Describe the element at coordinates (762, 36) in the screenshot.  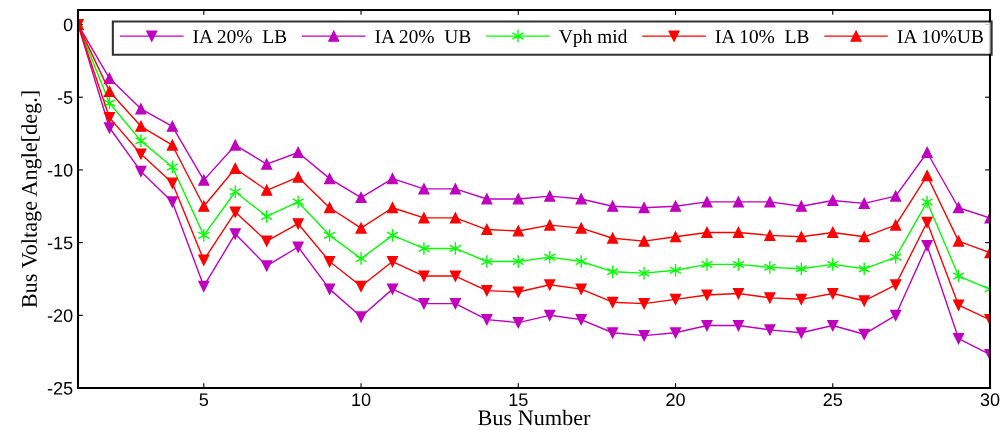
I see `legend-label: IA 10% LB` at that location.